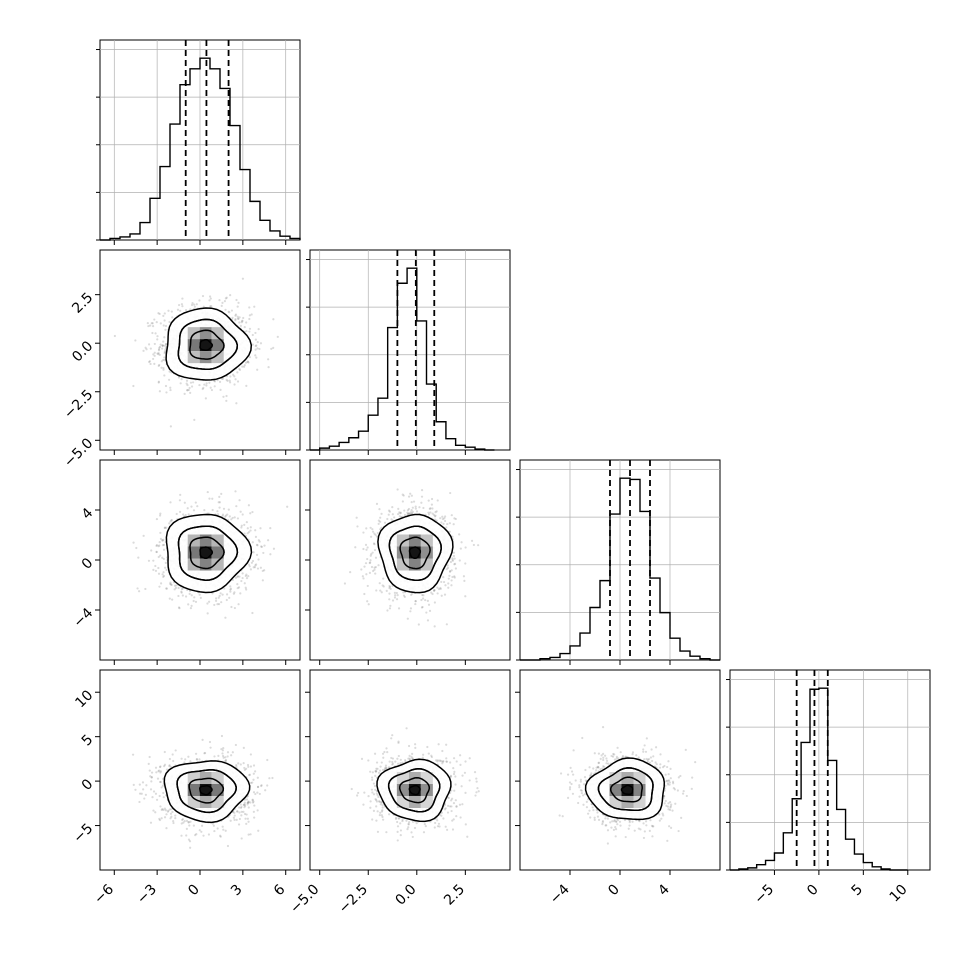 This screenshot has width=970, height=970. What do you see at coordinates (88, 564) in the screenshot?
I see `y-tick-label-2-1: 0` at bounding box center [88, 564].